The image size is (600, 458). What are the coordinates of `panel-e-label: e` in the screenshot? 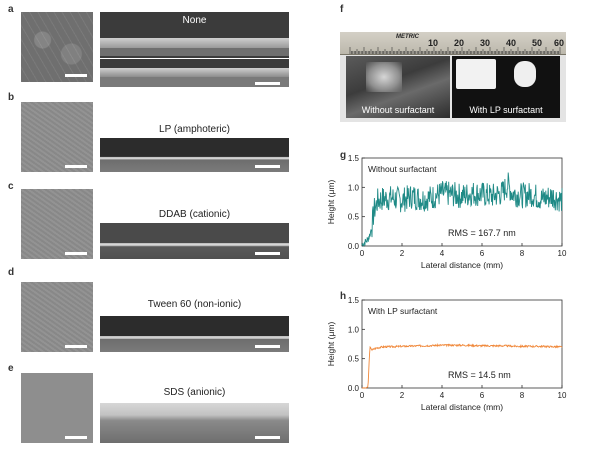 It's located at (11, 368).